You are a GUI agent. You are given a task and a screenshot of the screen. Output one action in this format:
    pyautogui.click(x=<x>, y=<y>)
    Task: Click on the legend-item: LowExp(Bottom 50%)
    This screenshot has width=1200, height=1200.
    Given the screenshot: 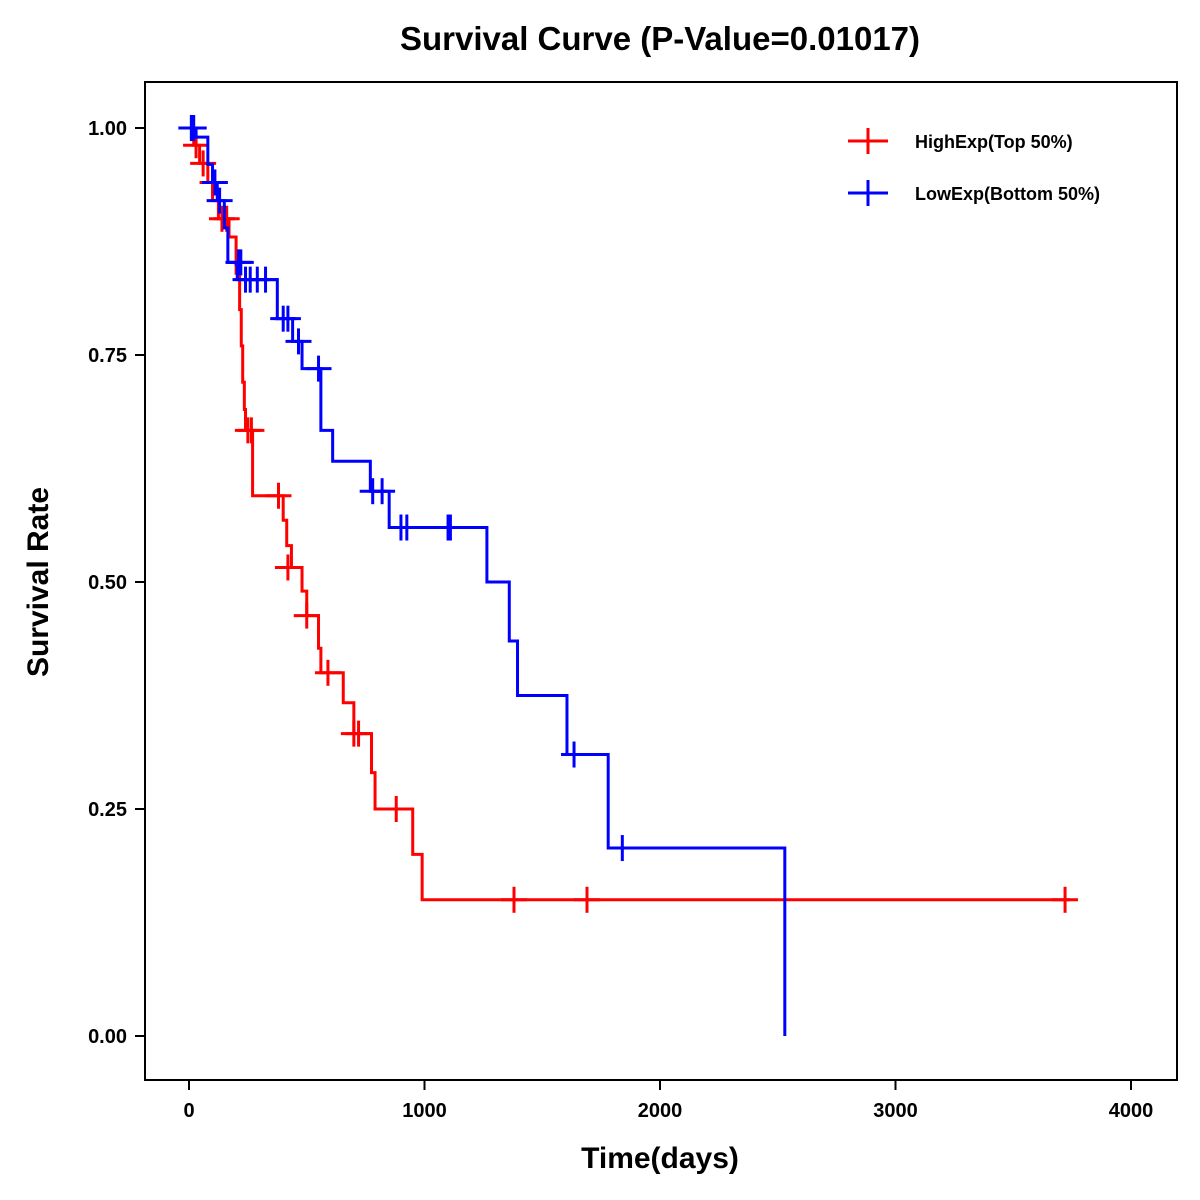 What is the action you would take?
    pyautogui.click(x=974, y=193)
    